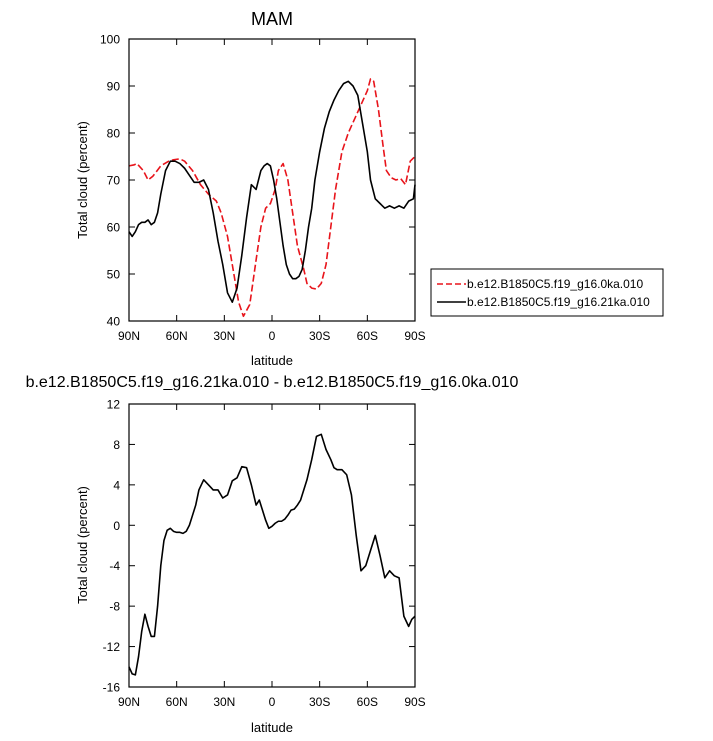 This screenshot has width=713, height=741. I want to click on top-y-axis-label: Total cloud (percent), so click(82, 180).